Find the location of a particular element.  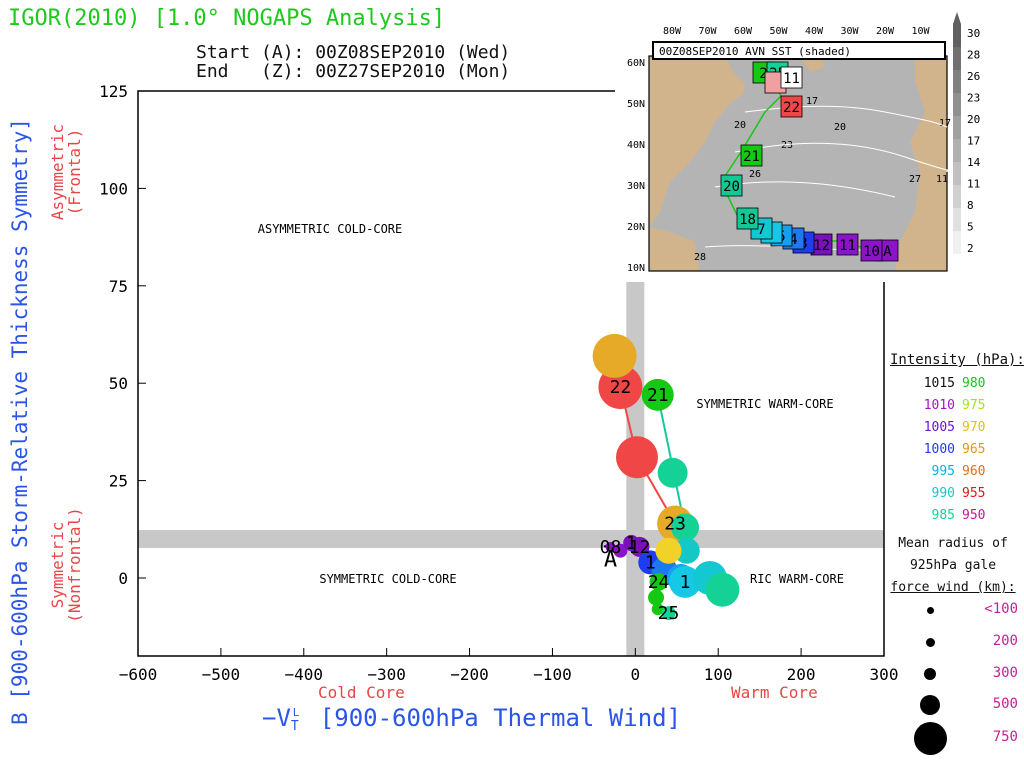

legend-pressure-right: 965 is located at coordinates (974, 449).